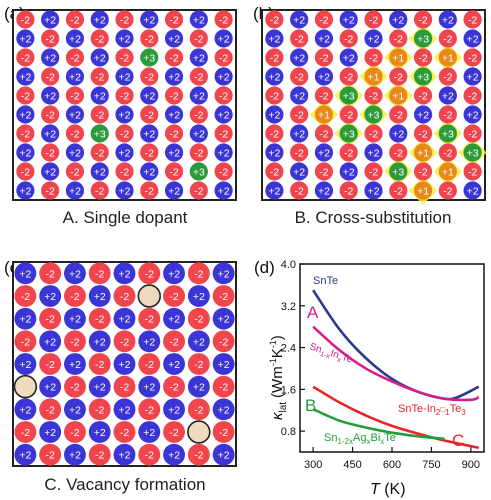 This screenshot has width=491, height=500. I want to click on marker-c: C, so click(458, 440).